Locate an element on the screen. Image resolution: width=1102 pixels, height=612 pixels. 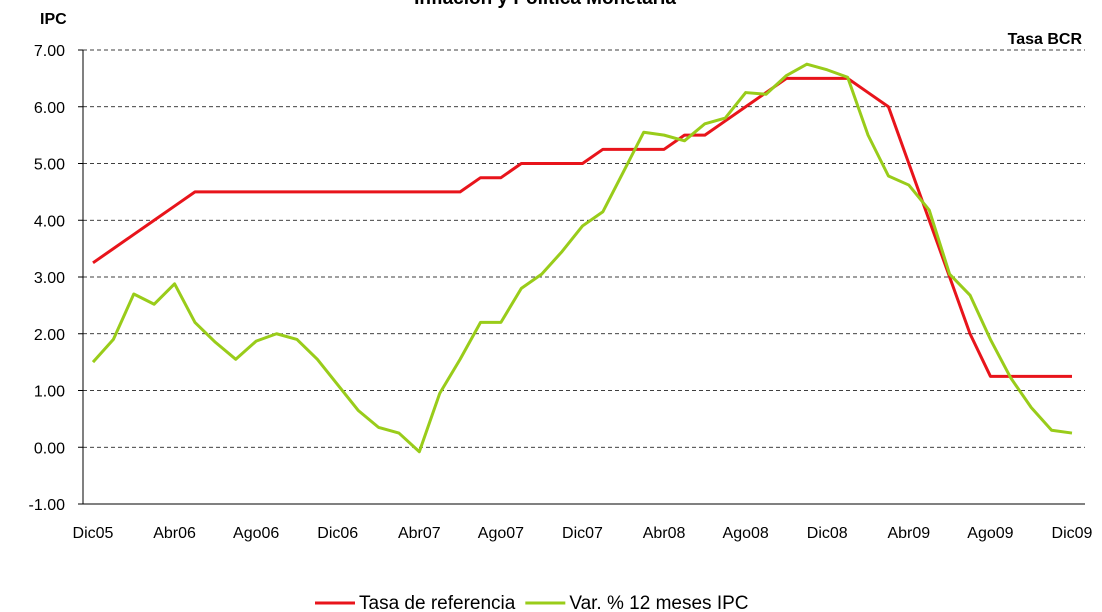
y-tick-label: 6.00 is located at coordinates (49, 108).